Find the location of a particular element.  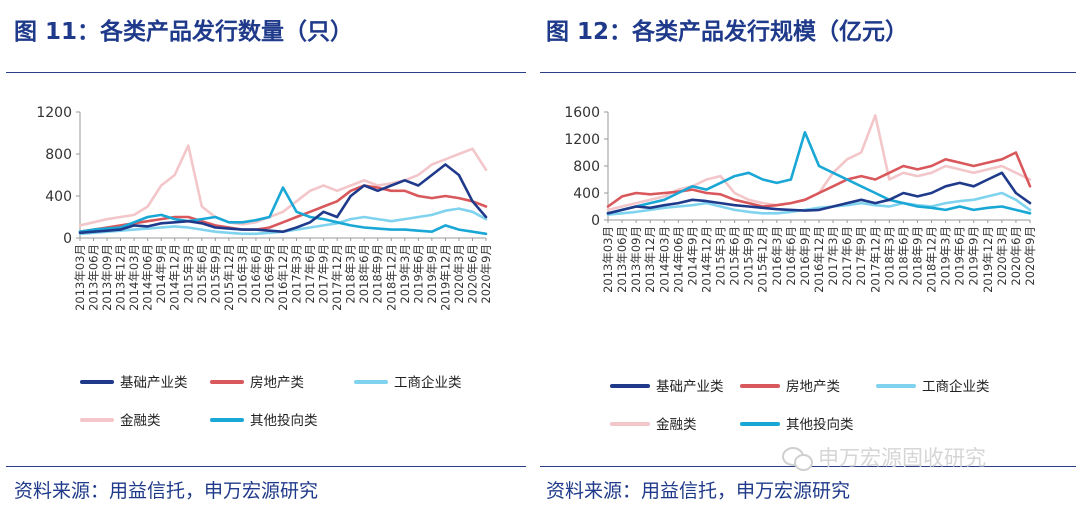

title-divider-right is located at coordinates (808, 72).